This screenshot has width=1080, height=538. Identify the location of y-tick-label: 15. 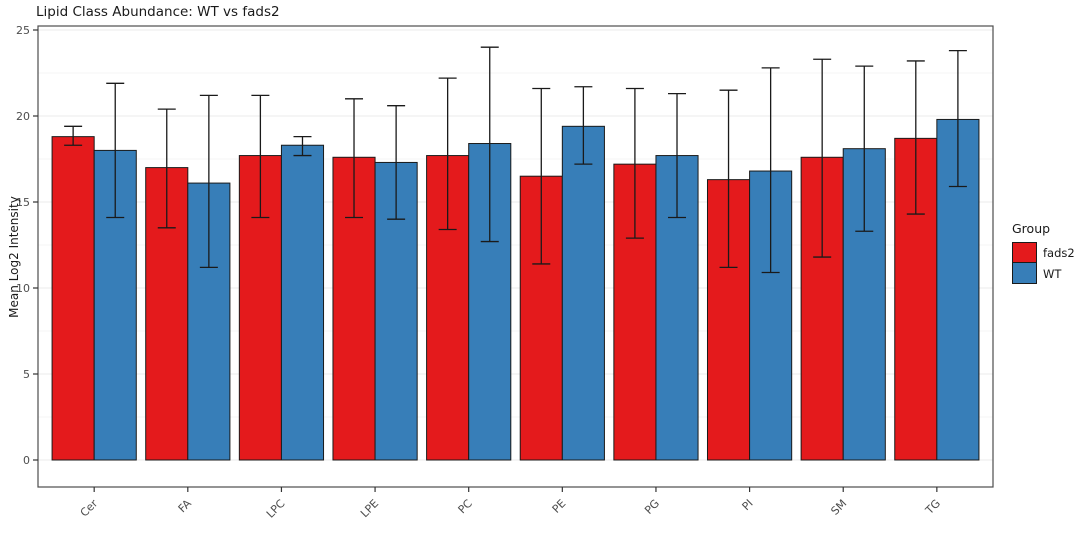
(23, 202).